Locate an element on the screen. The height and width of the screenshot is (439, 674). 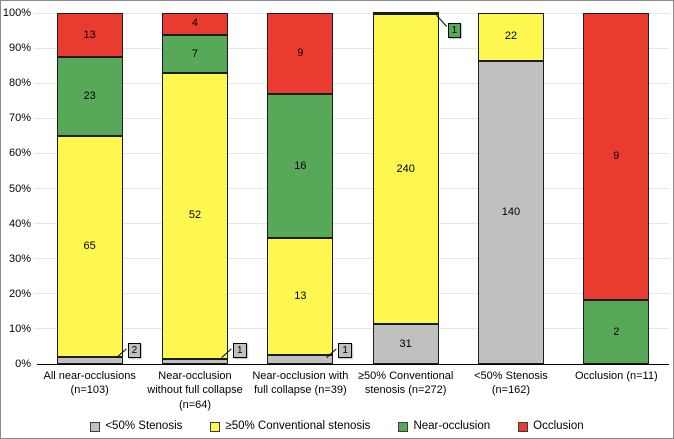
bar: 65 23 13 2 is located at coordinates (99, 188).